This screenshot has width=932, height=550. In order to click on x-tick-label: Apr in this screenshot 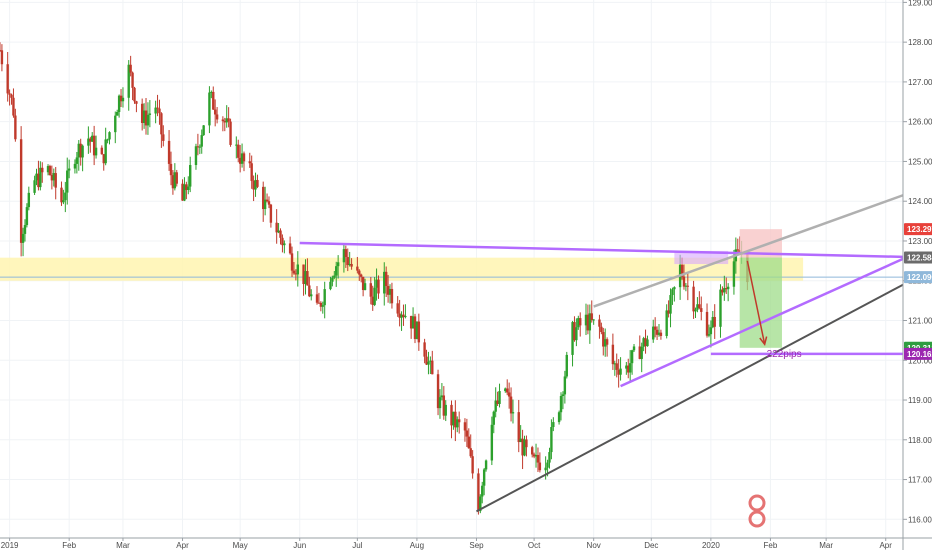, I will do `click(885, 545)`.